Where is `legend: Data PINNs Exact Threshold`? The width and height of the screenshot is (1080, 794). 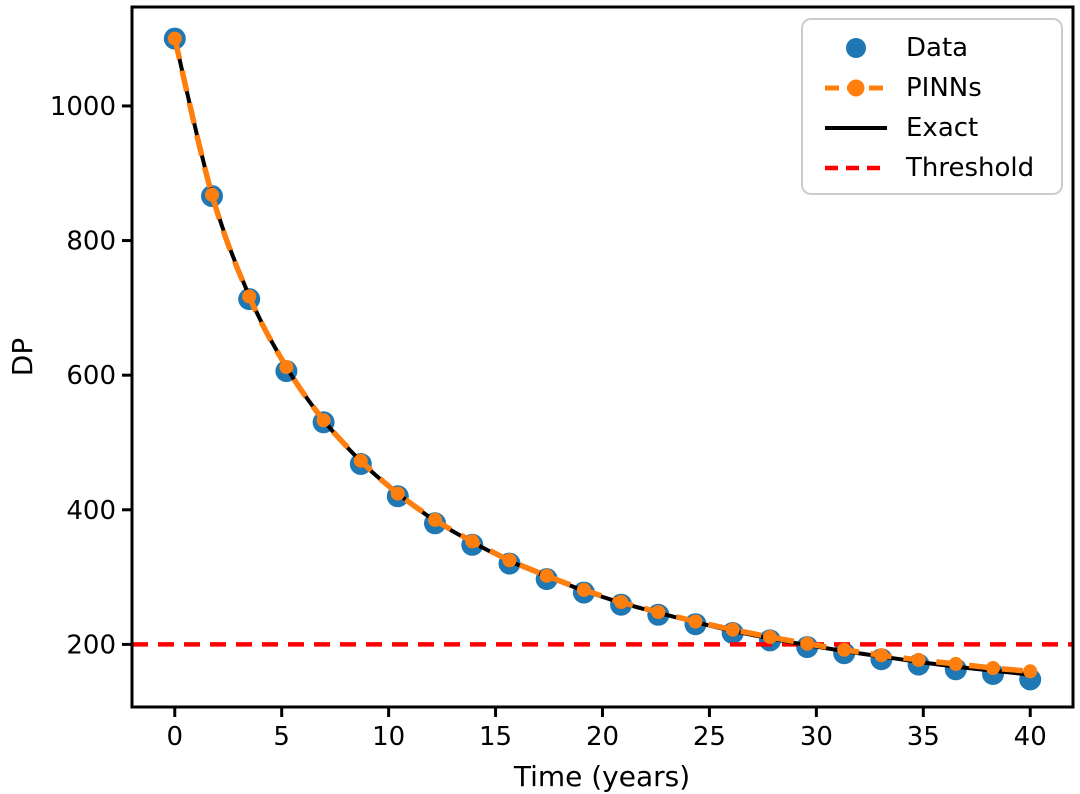 legend: Data PINNs Exact Threshold is located at coordinates (932, 106).